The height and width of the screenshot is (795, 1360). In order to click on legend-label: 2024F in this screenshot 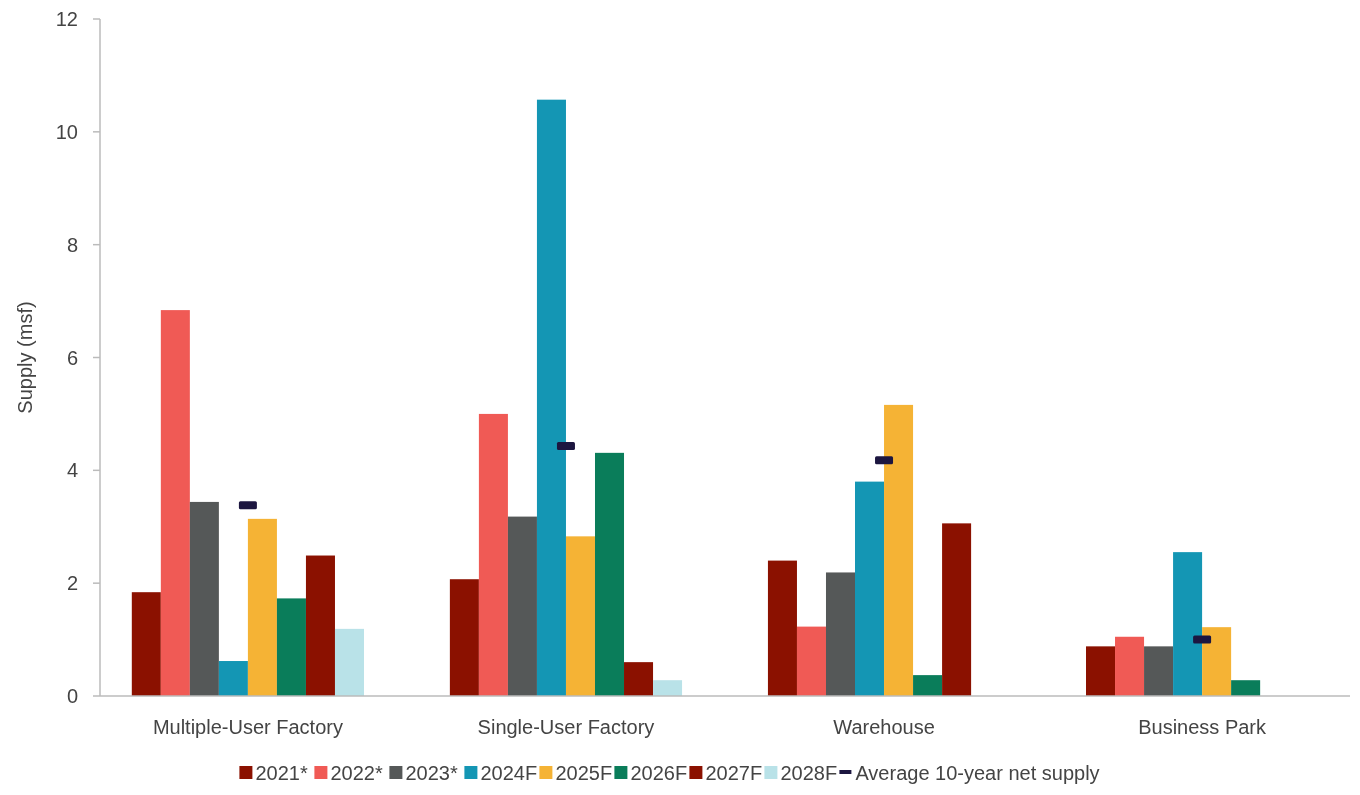, I will do `click(509, 773)`.